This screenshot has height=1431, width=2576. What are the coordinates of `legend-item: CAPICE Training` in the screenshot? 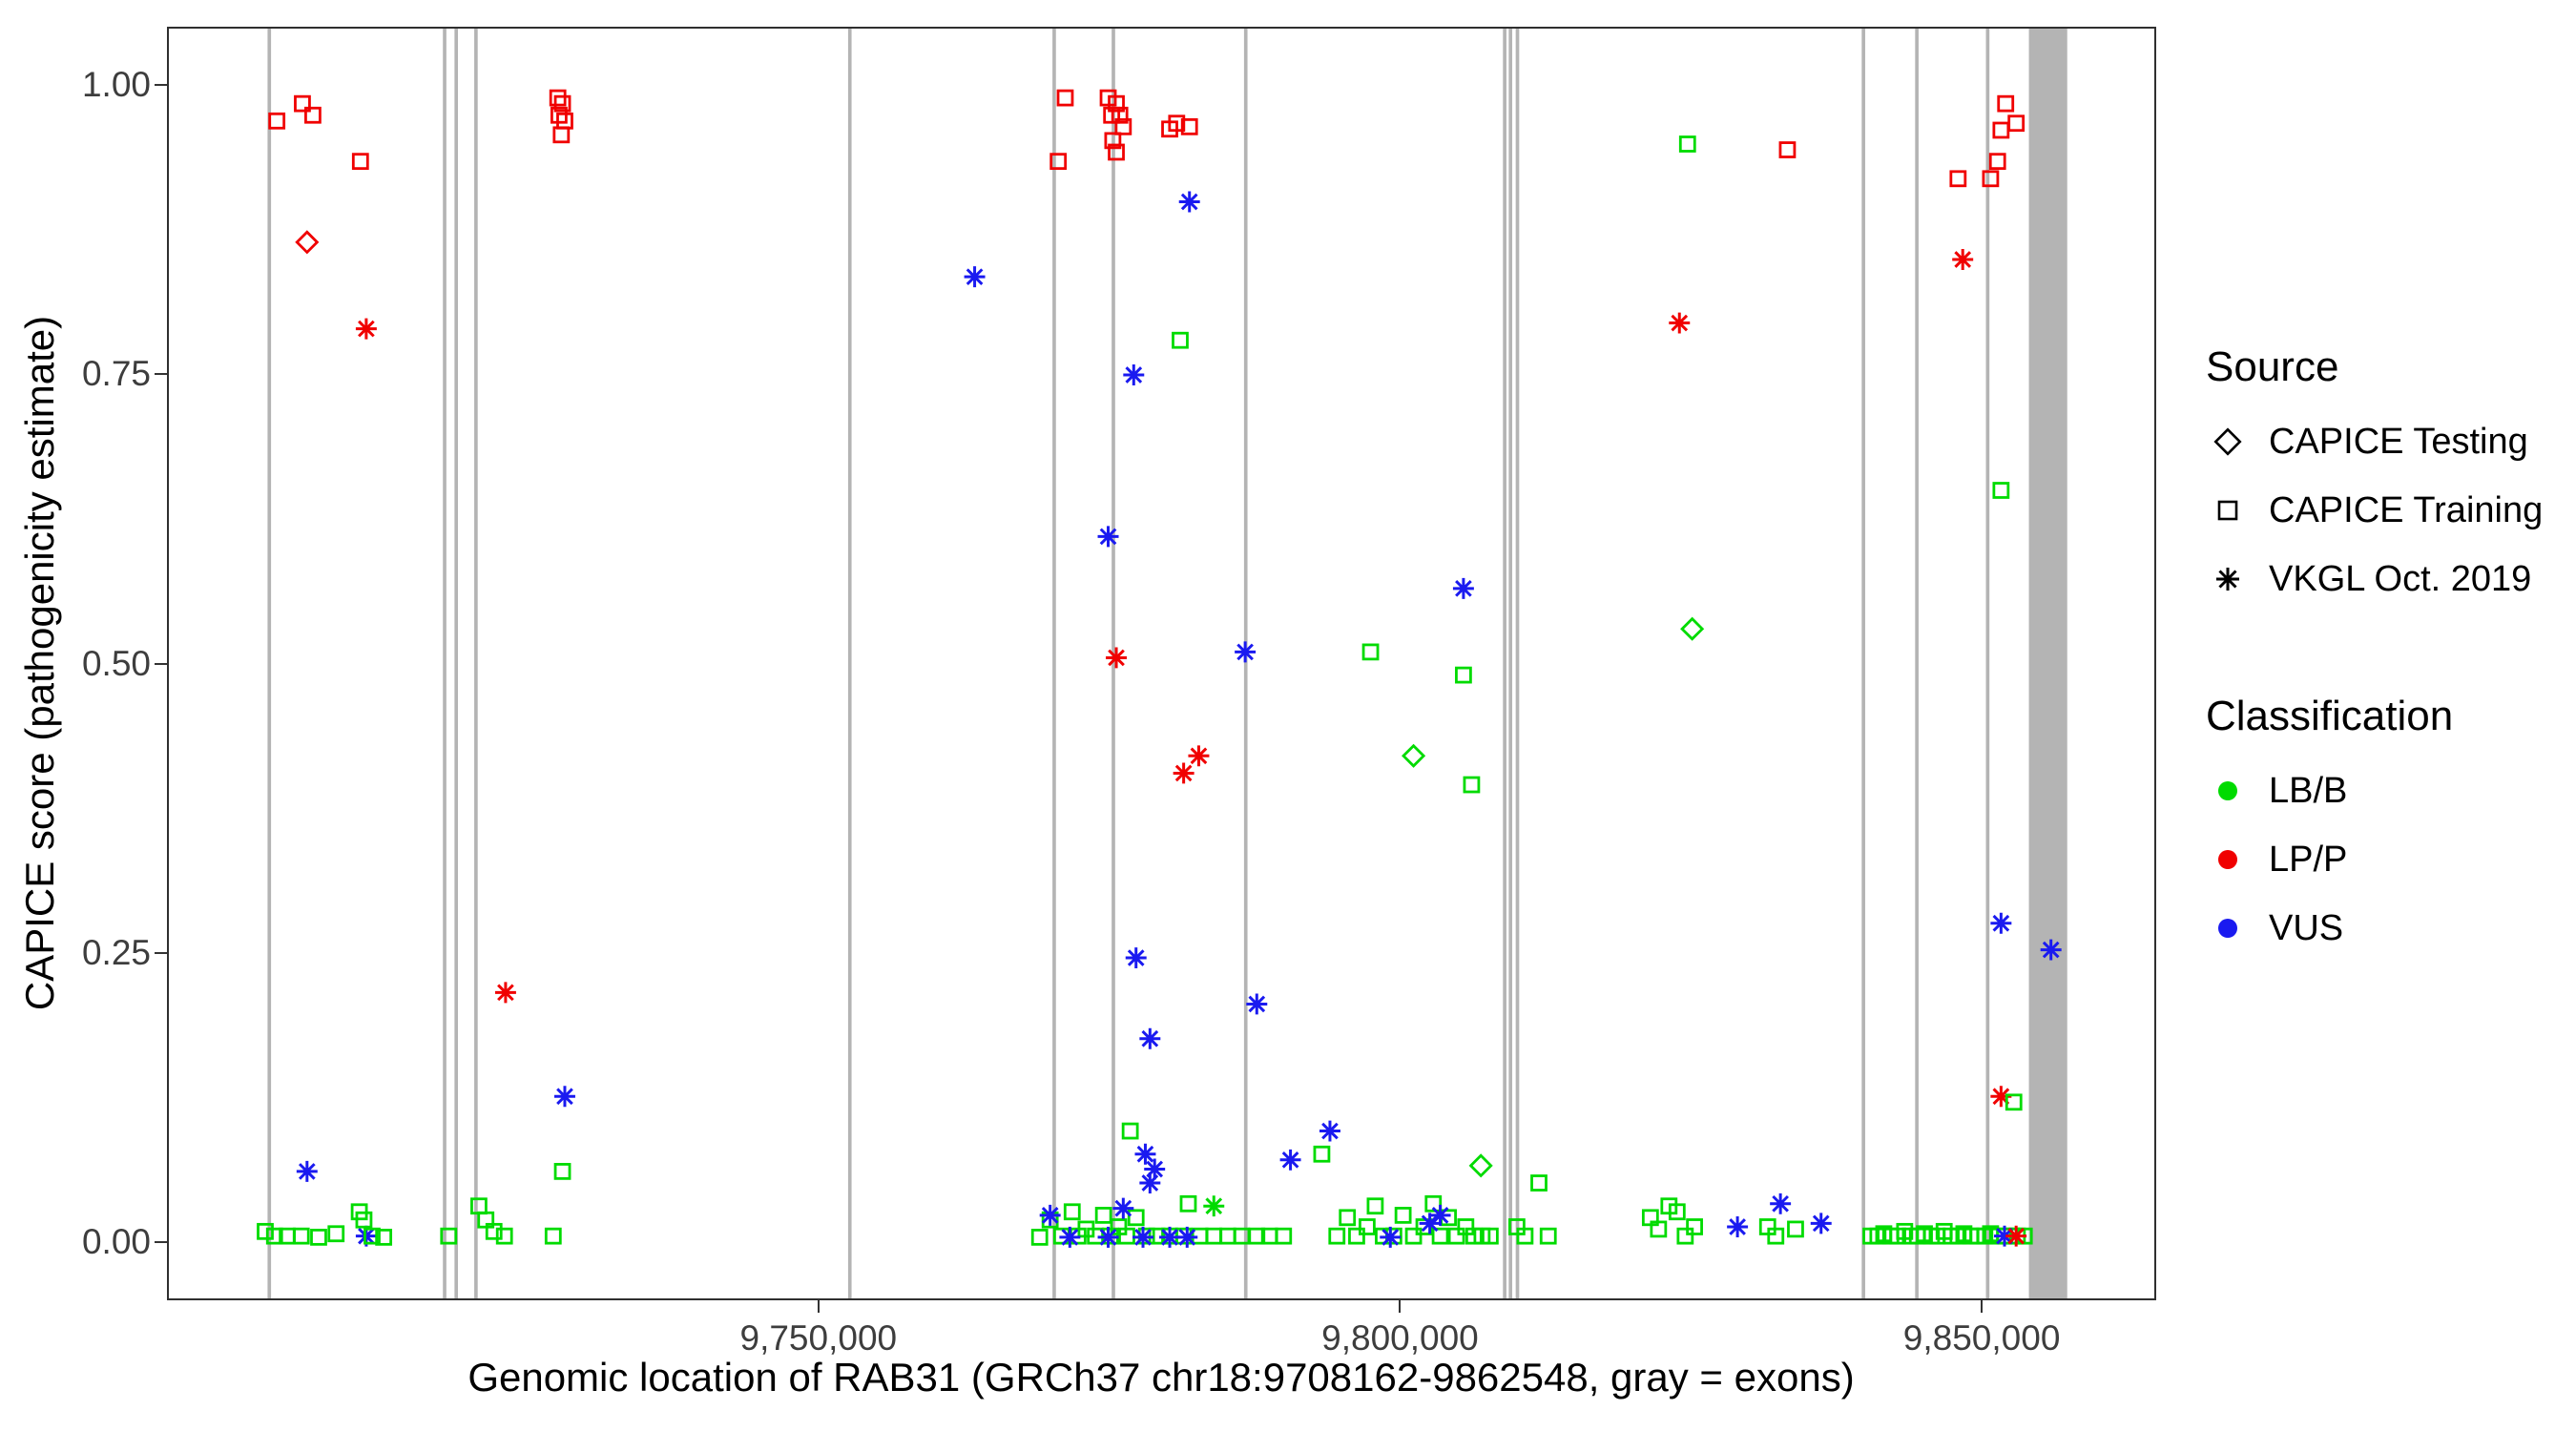 It's located at (2387, 510).